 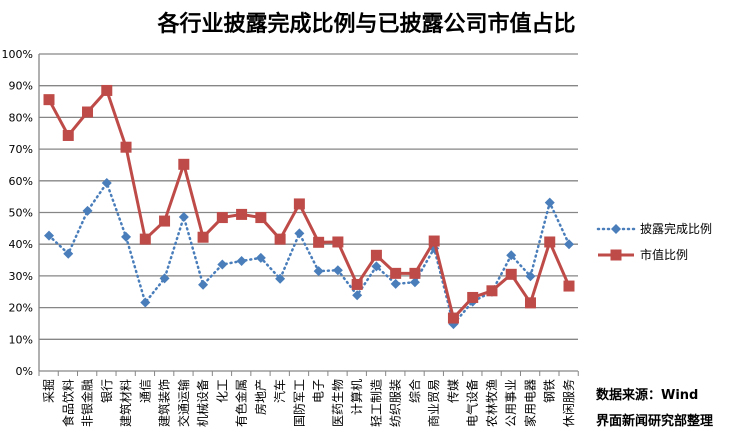 What do you see at coordinates (24, 371) in the screenshot?
I see `y-tick-label: 0%` at bounding box center [24, 371].